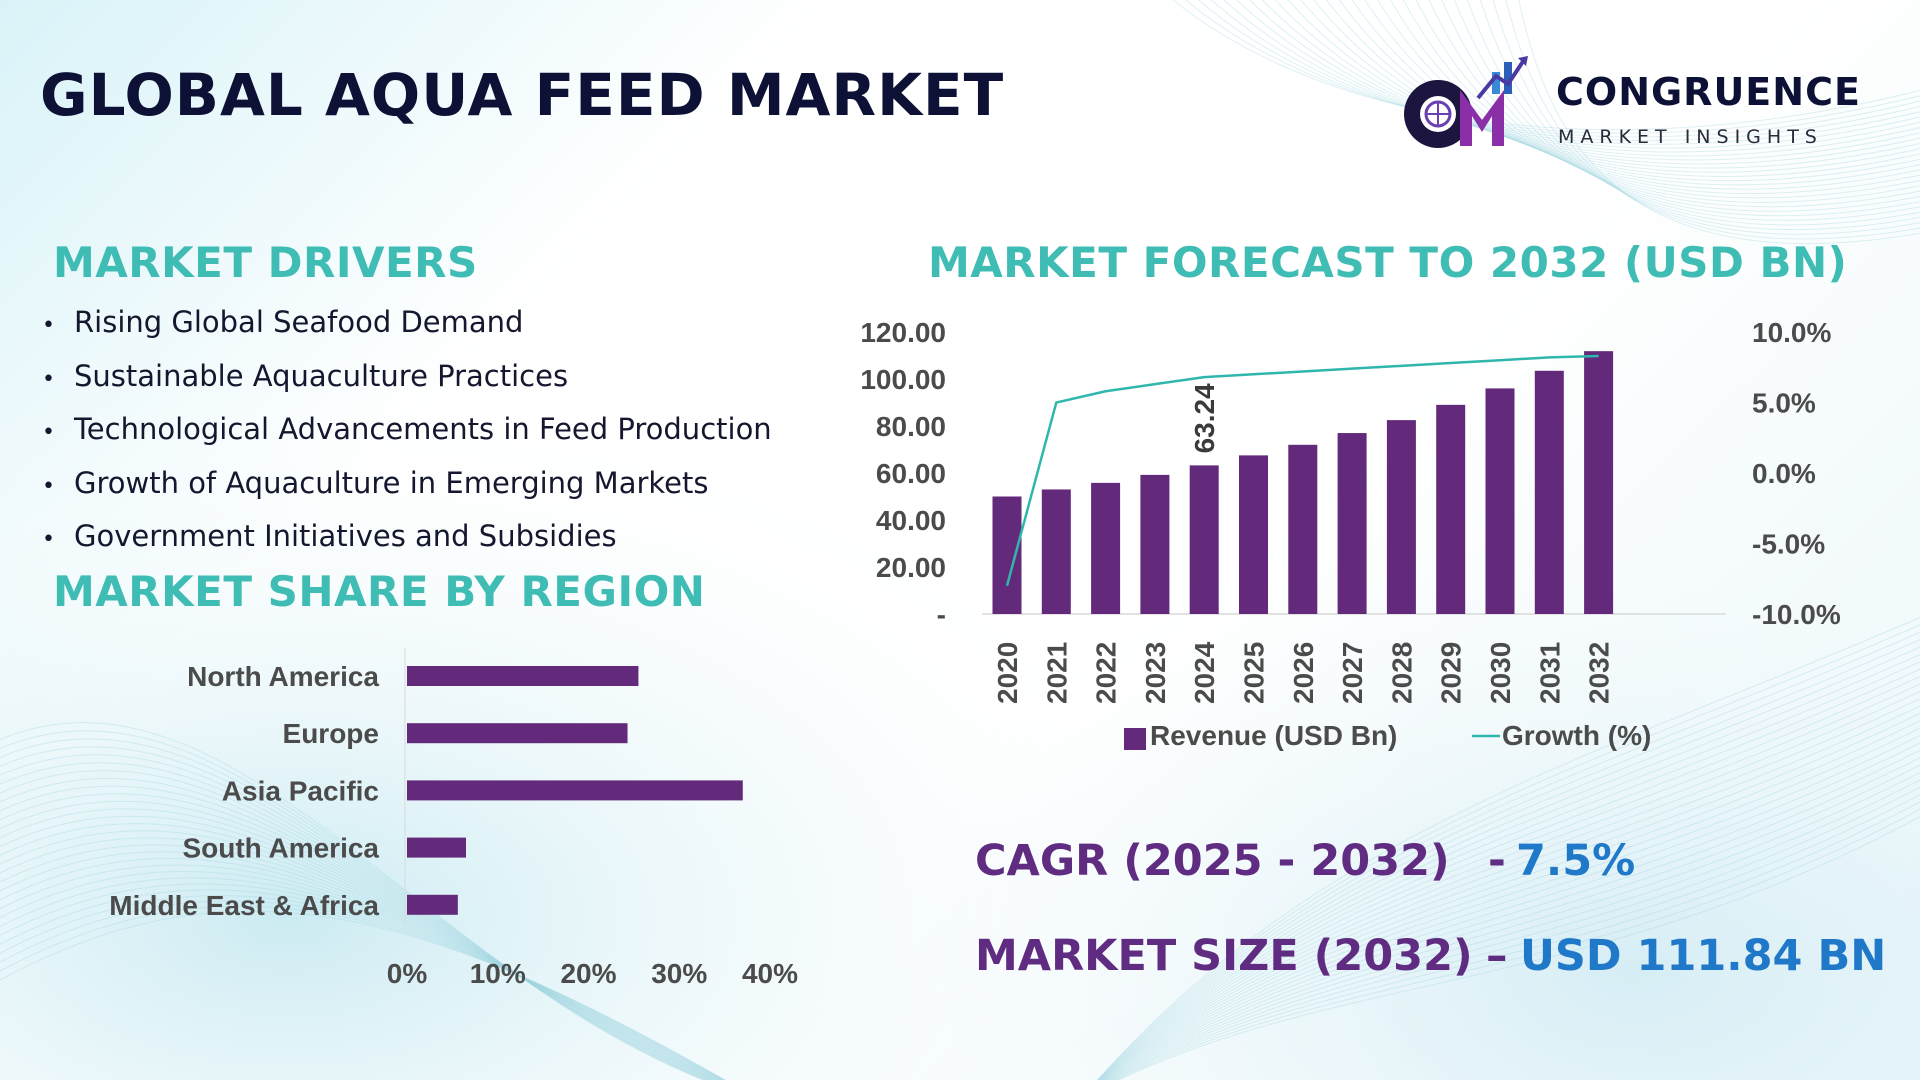 This screenshot has width=1920, height=1080. Describe the element at coordinates (1599, 673) in the screenshot. I see `x-category-label: 2032` at that location.